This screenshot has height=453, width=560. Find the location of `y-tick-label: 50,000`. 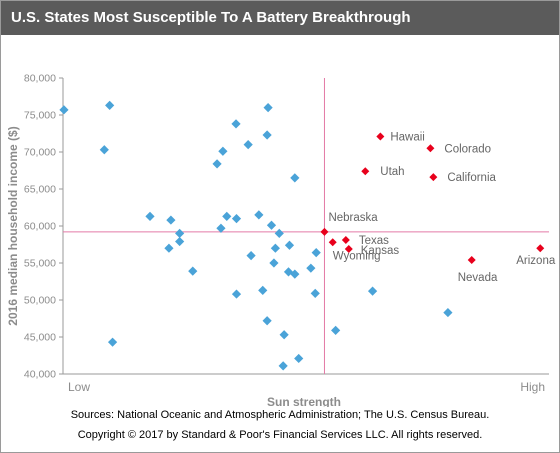

y-tick-label: 50,000 is located at coordinates (40, 301).